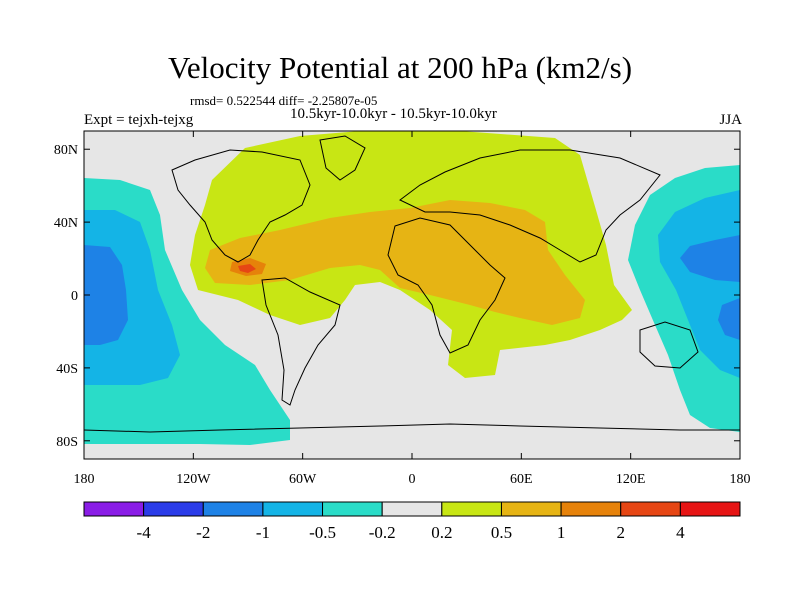 The height and width of the screenshot is (600, 800). I want to click on plot-title: Velocity Potential at 200 hPa (km2/s), so click(400, 67).